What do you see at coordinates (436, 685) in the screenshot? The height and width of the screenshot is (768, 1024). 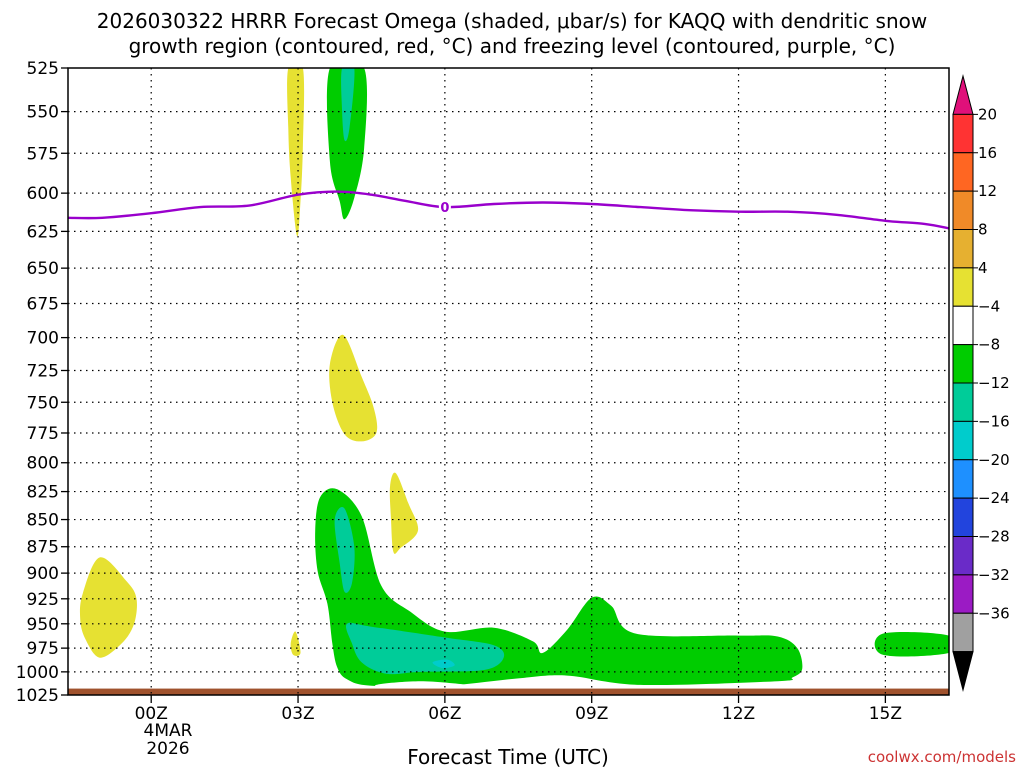 I see `omega-region-white-gap` at bounding box center [436, 685].